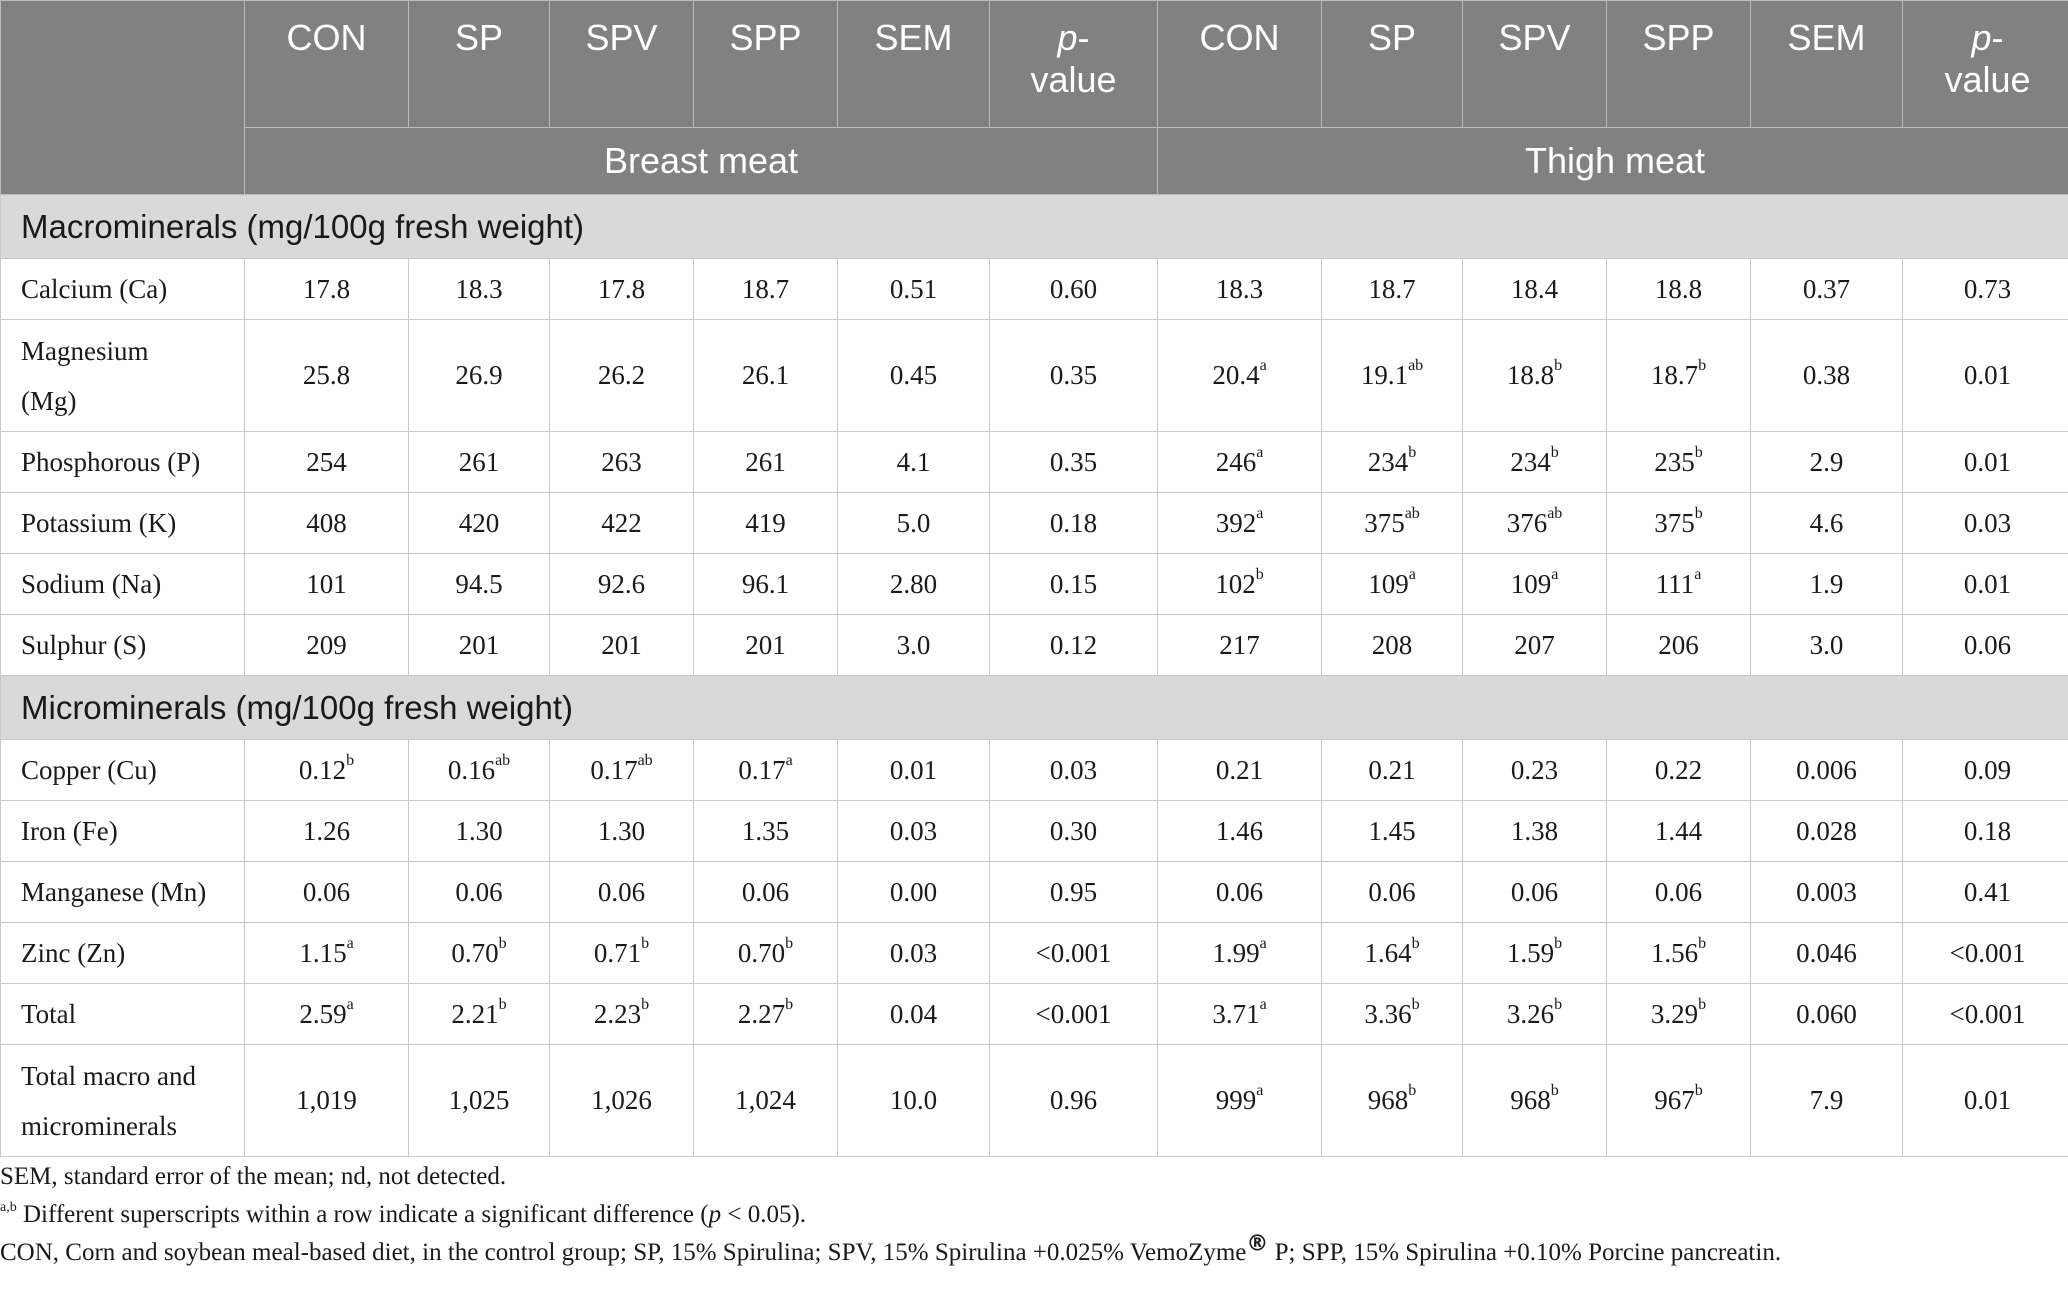  What do you see at coordinates (1392, 1100) in the screenshot?
I see `table-cell: 968b` at bounding box center [1392, 1100].